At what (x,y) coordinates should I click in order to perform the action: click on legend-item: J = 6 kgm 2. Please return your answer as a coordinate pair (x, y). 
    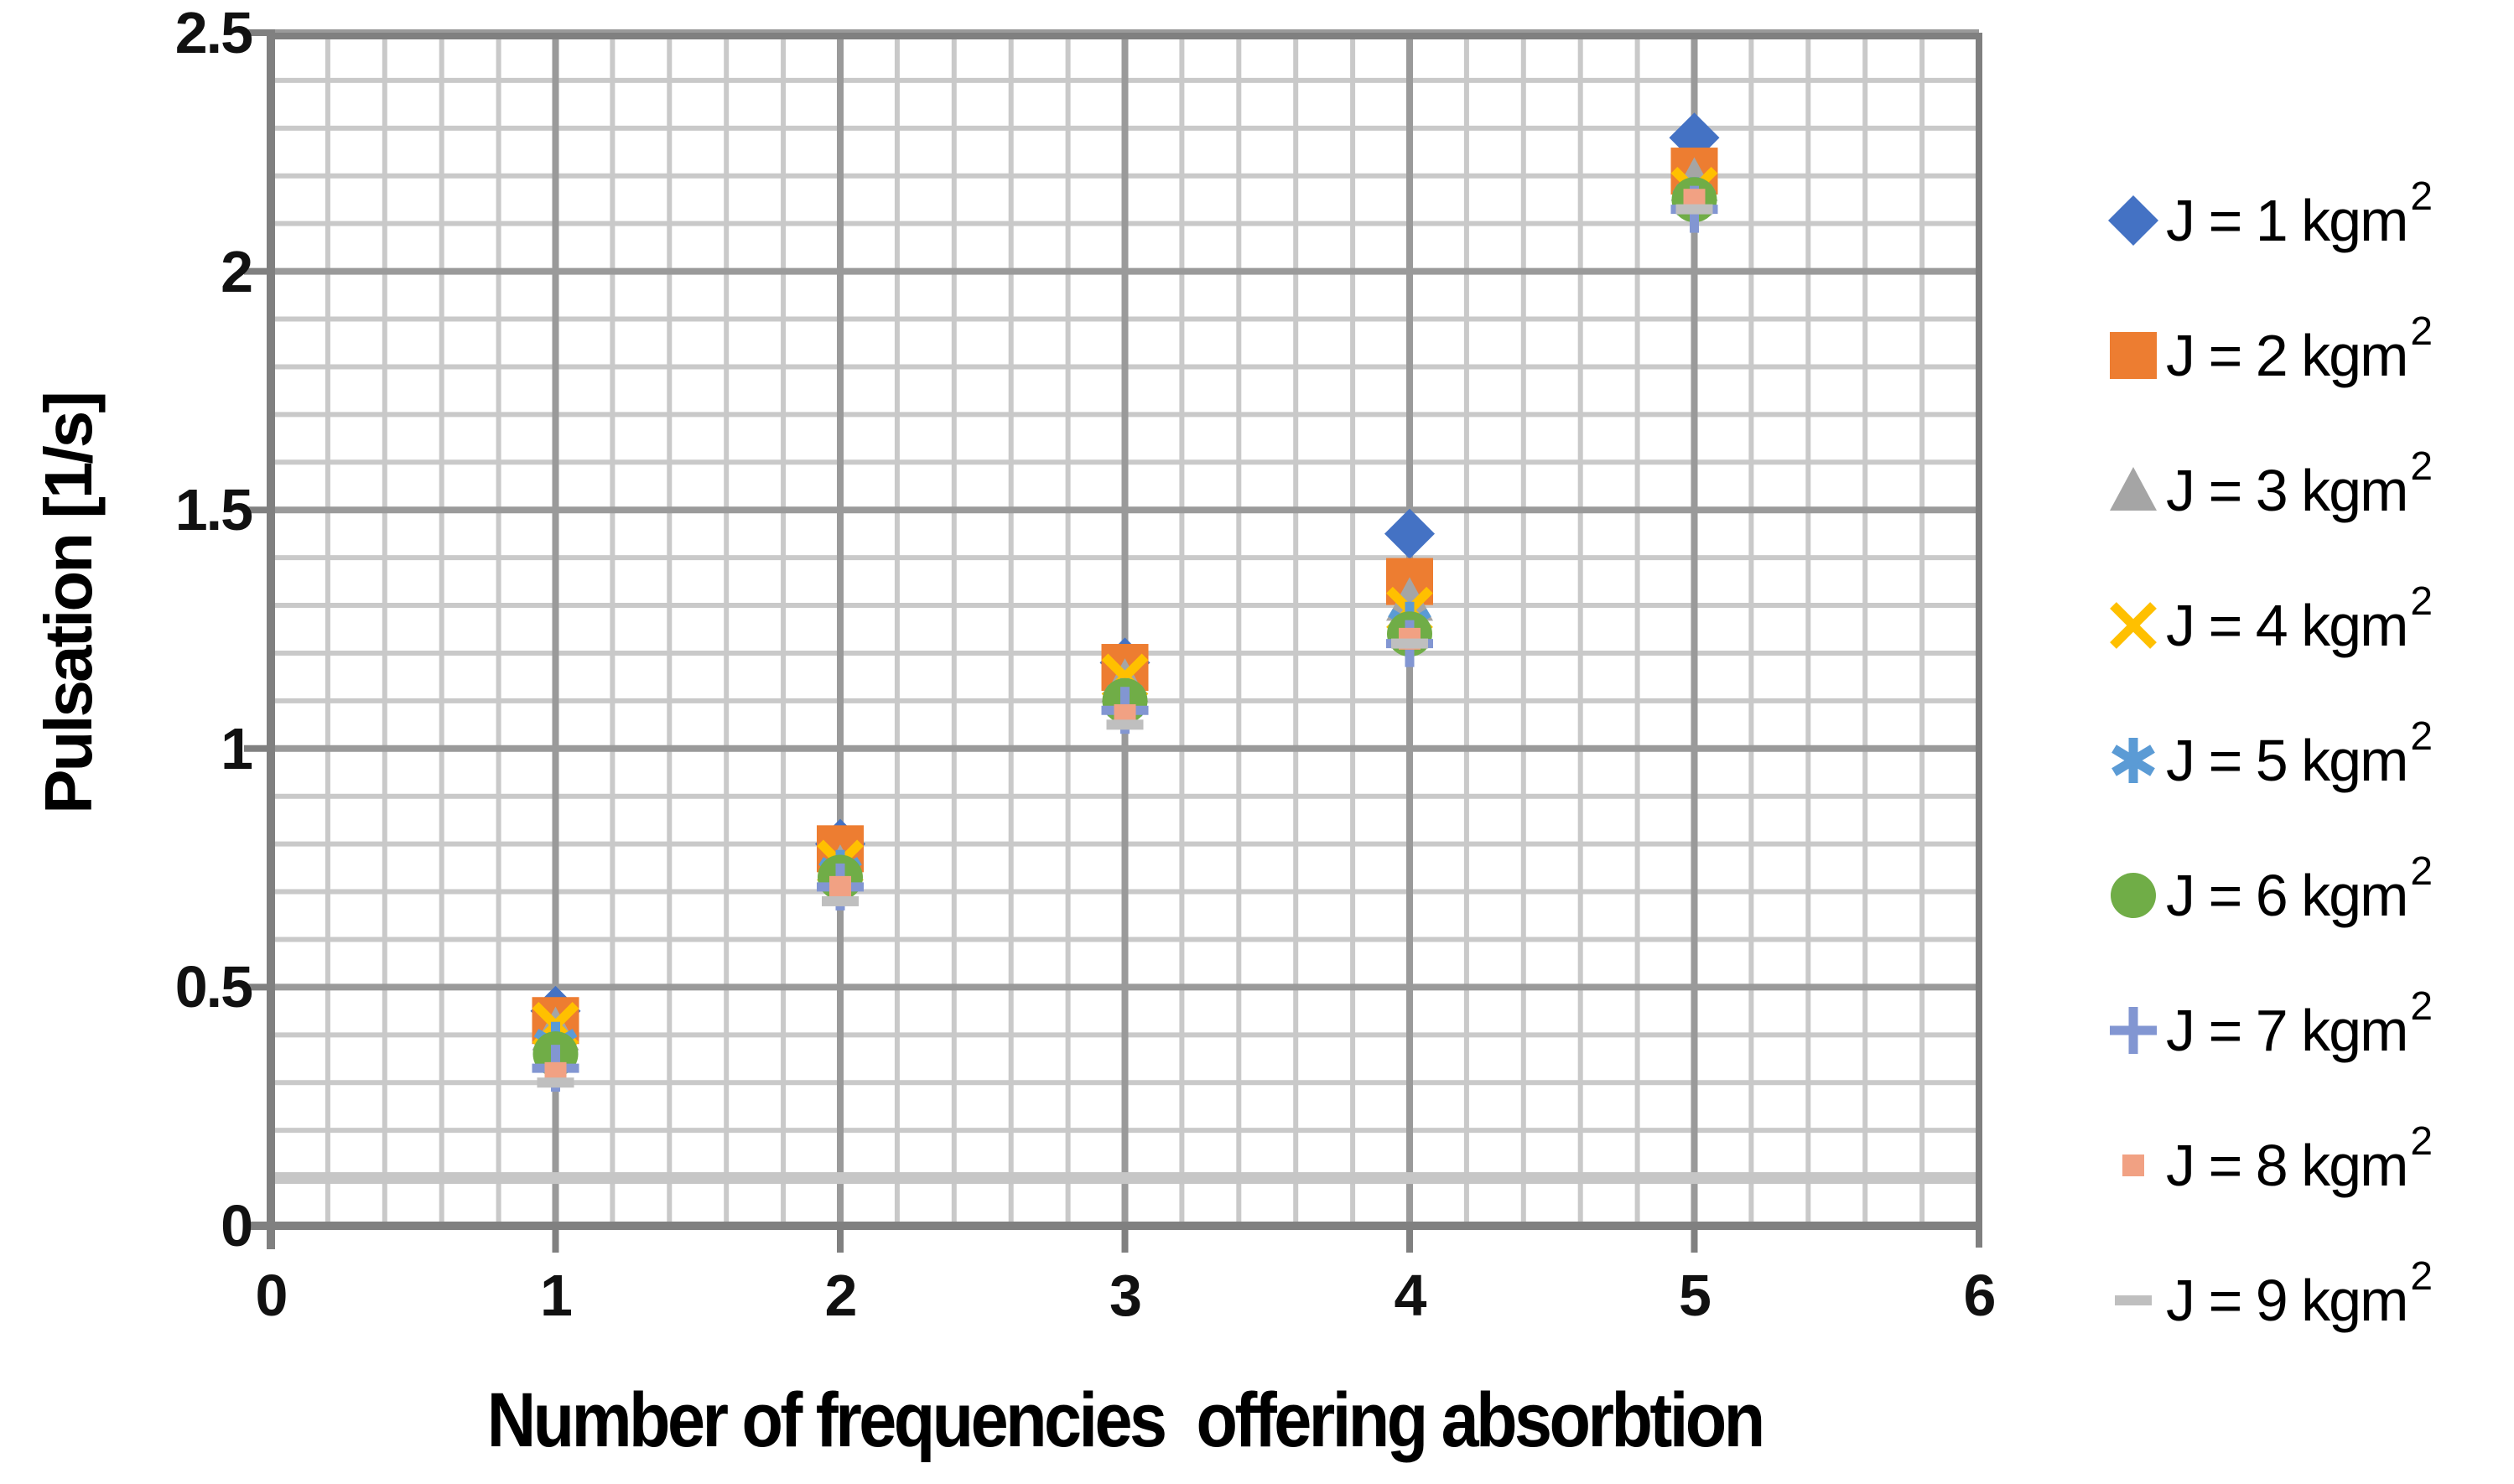
    Looking at the image, I should click on (2267, 895).